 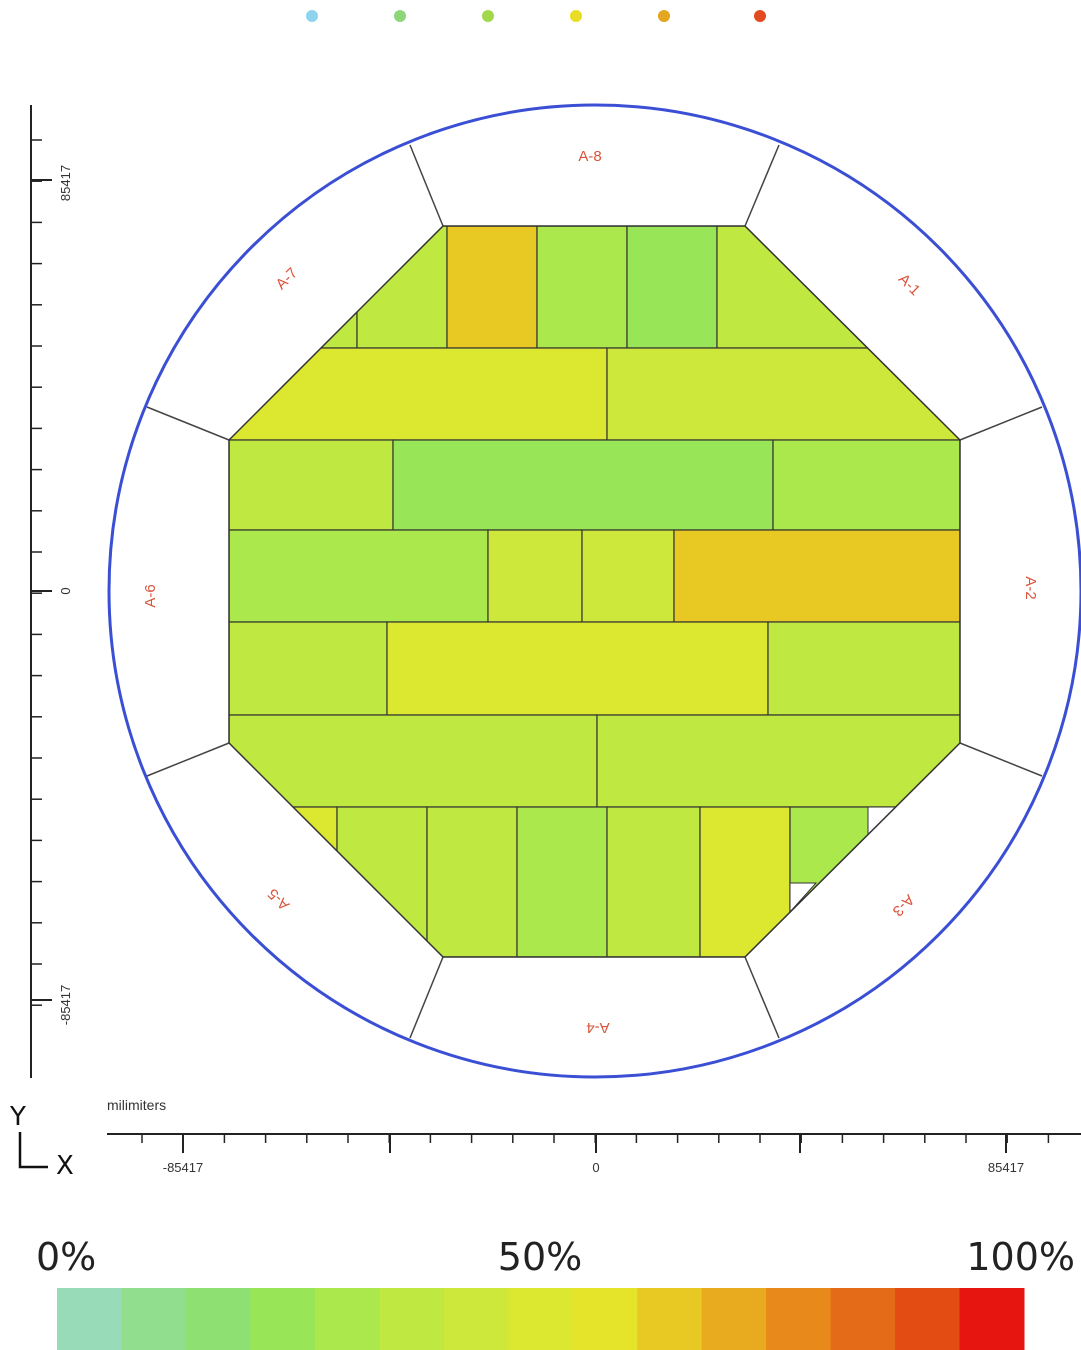 I want to click on sector-label-a2: A-2, so click(x=1030, y=587).